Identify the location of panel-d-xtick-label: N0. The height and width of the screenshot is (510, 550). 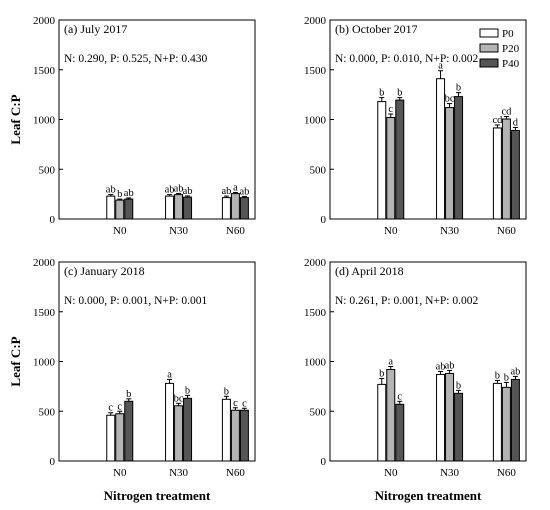
(391, 473).